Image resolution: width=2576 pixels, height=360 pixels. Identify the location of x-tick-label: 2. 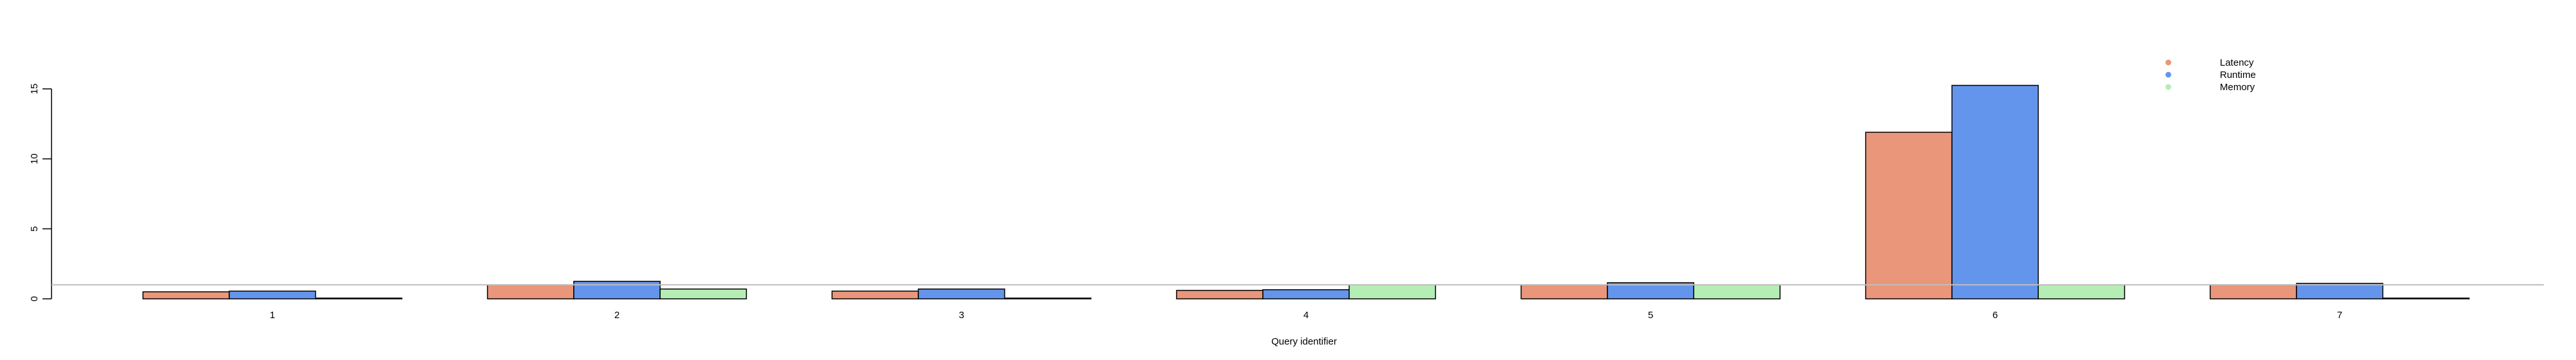
(617, 315).